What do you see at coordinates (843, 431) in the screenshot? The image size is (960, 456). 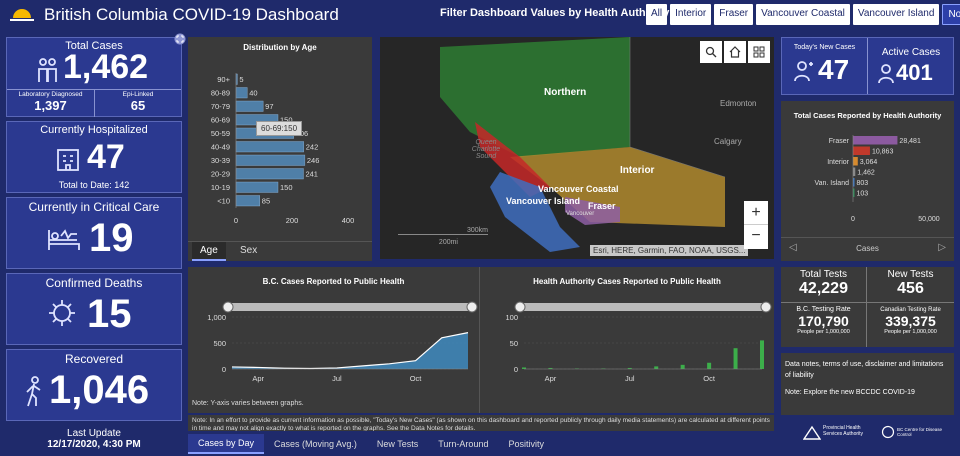 I see `phsa-logo-text: Provincial Health Services Authority` at bounding box center [843, 431].